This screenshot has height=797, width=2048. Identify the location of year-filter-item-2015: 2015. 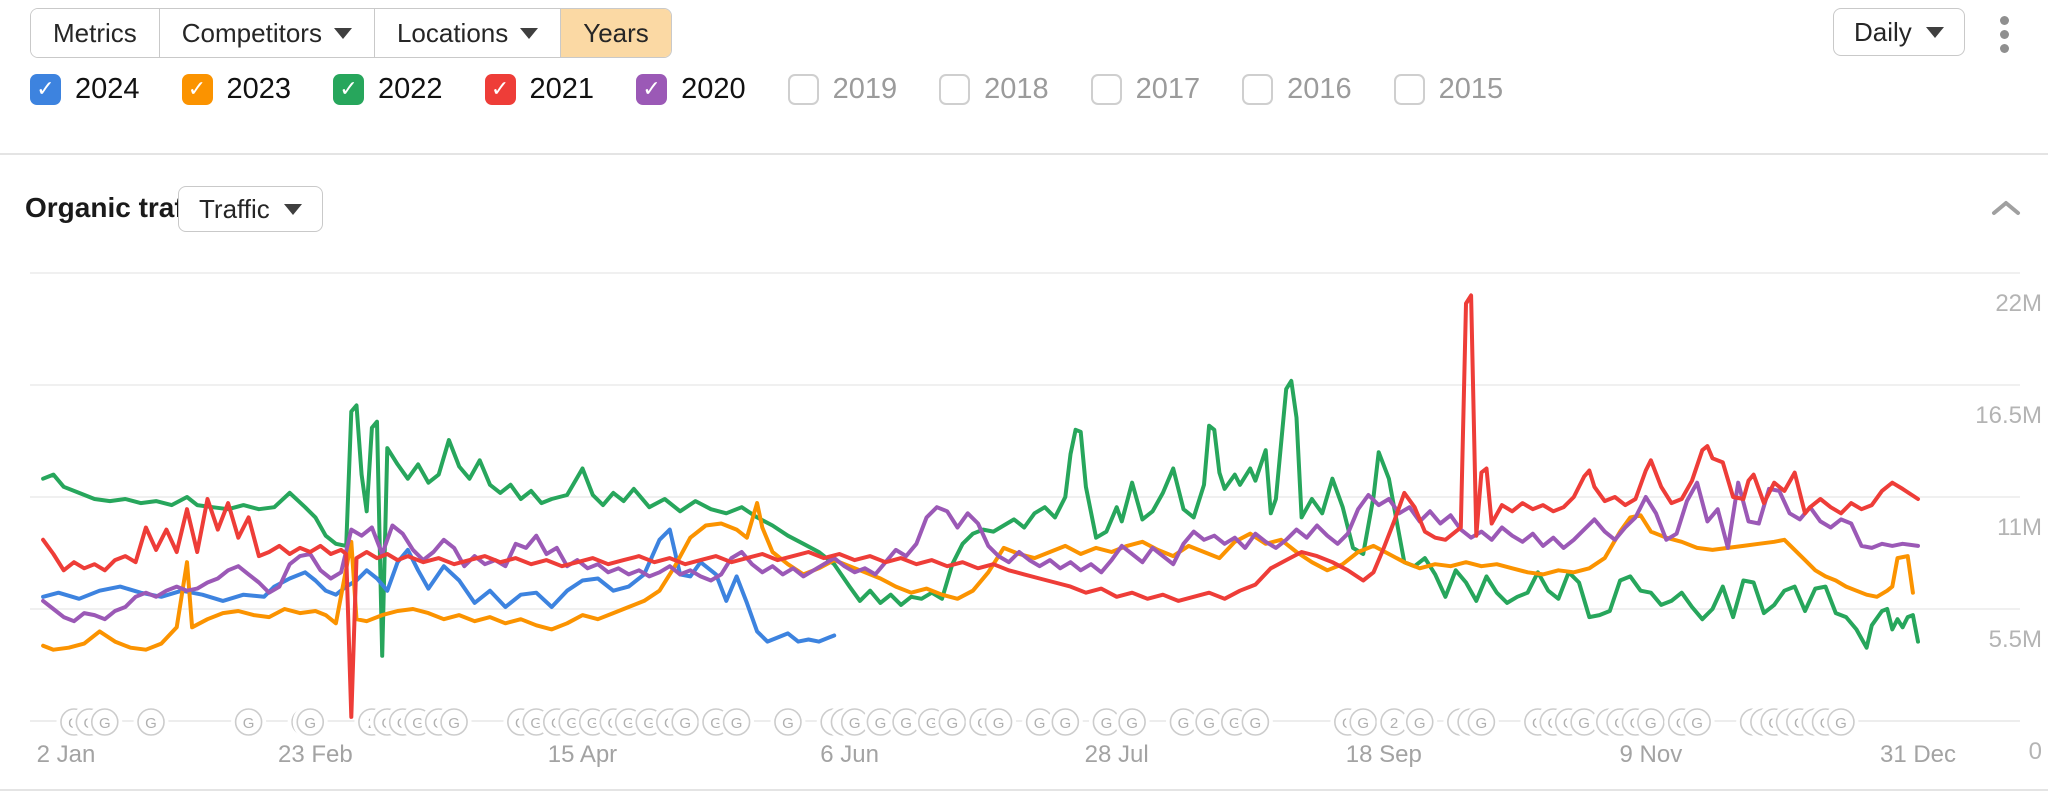
(1448, 89).